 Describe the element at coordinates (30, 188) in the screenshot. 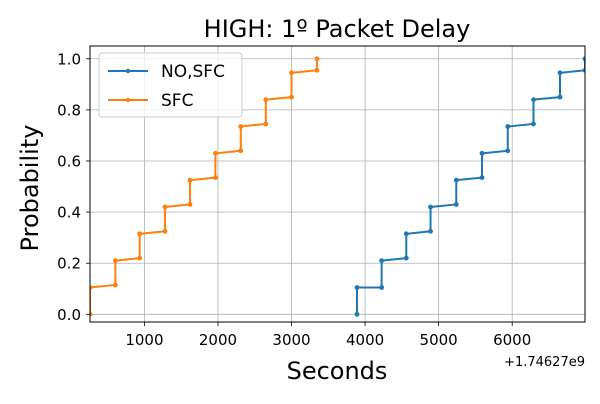

I see `y-axis-label: Probability` at that location.